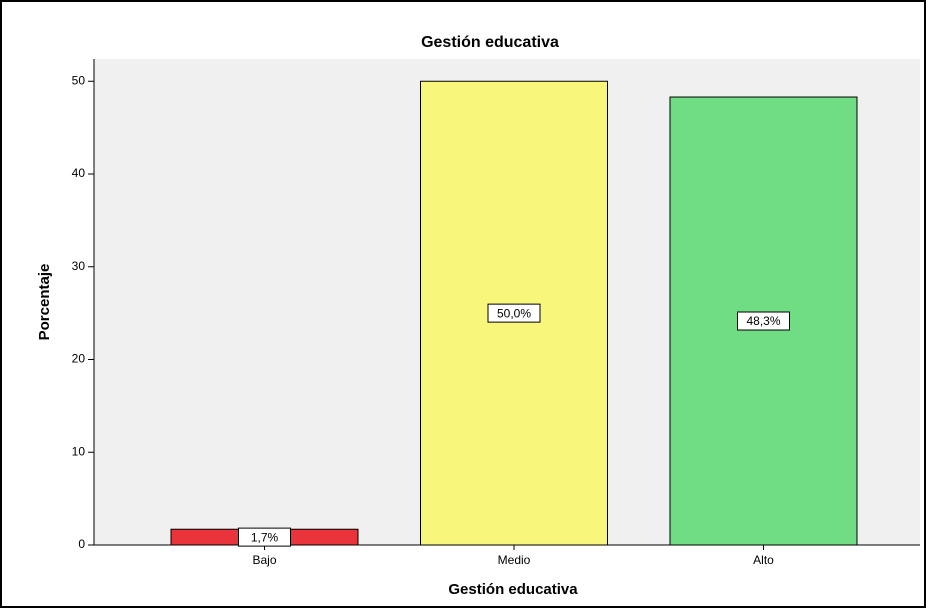 Image resolution: width=926 pixels, height=608 pixels. What do you see at coordinates (79, 80) in the screenshot?
I see `y-tick-label: 50` at bounding box center [79, 80].